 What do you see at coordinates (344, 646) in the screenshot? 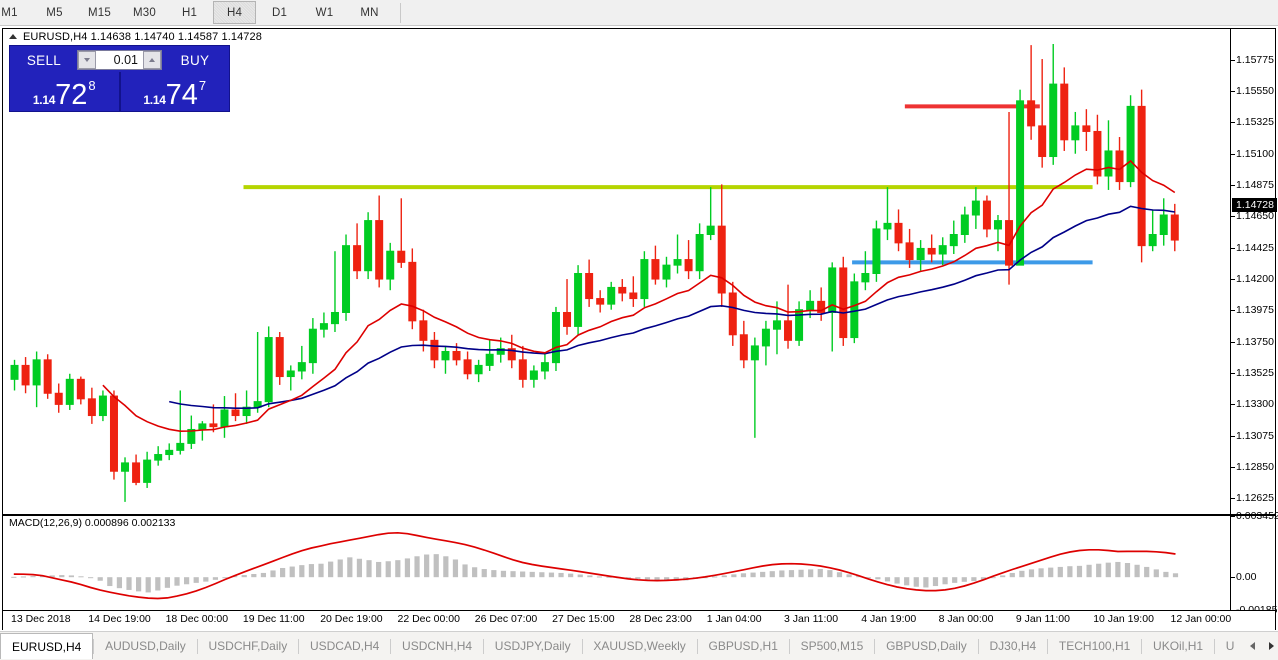
I see `chart-tab-usdcad-h4: USDCAD,H4` at bounding box center [344, 646].